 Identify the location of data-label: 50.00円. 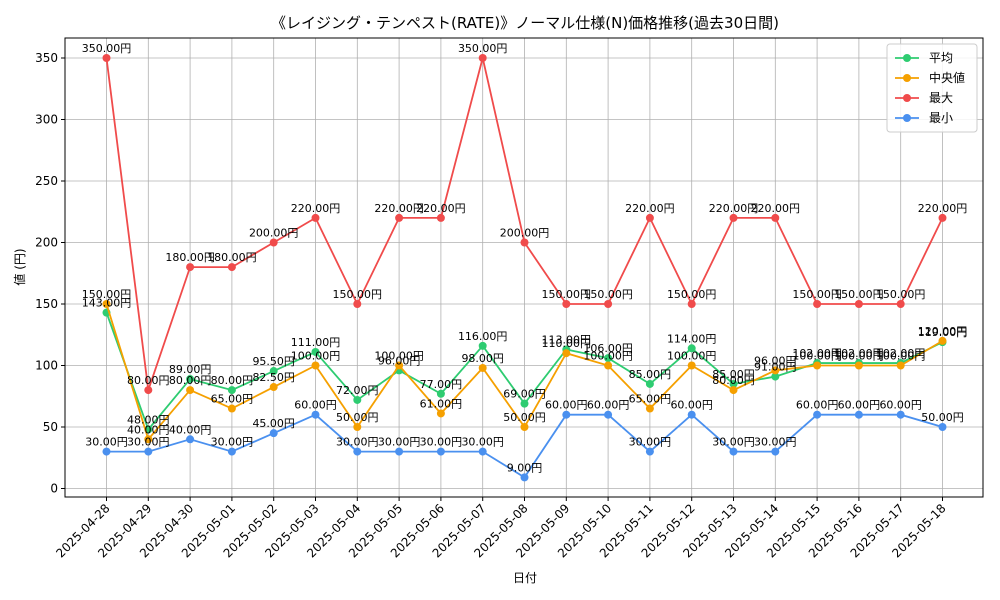
(524, 417).